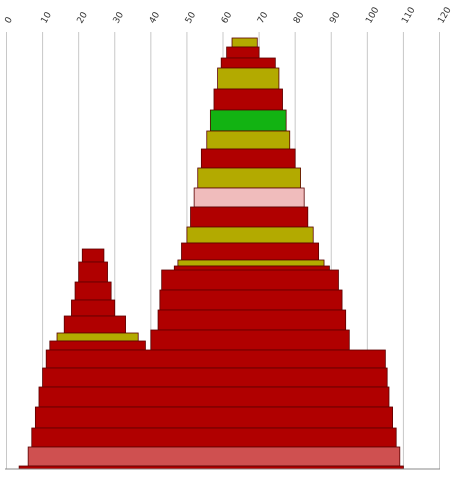 The width and height of the screenshot is (452, 477). Describe the element at coordinates (83, 17) in the screenshot. I see `x-tick-label-20: 20` at that location.